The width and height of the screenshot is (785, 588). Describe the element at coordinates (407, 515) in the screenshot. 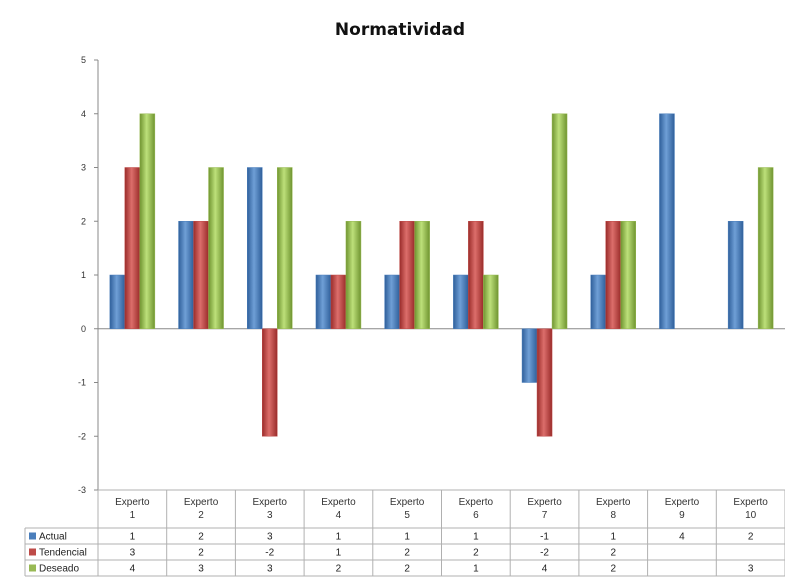

I see `category-label: 5` at that location.